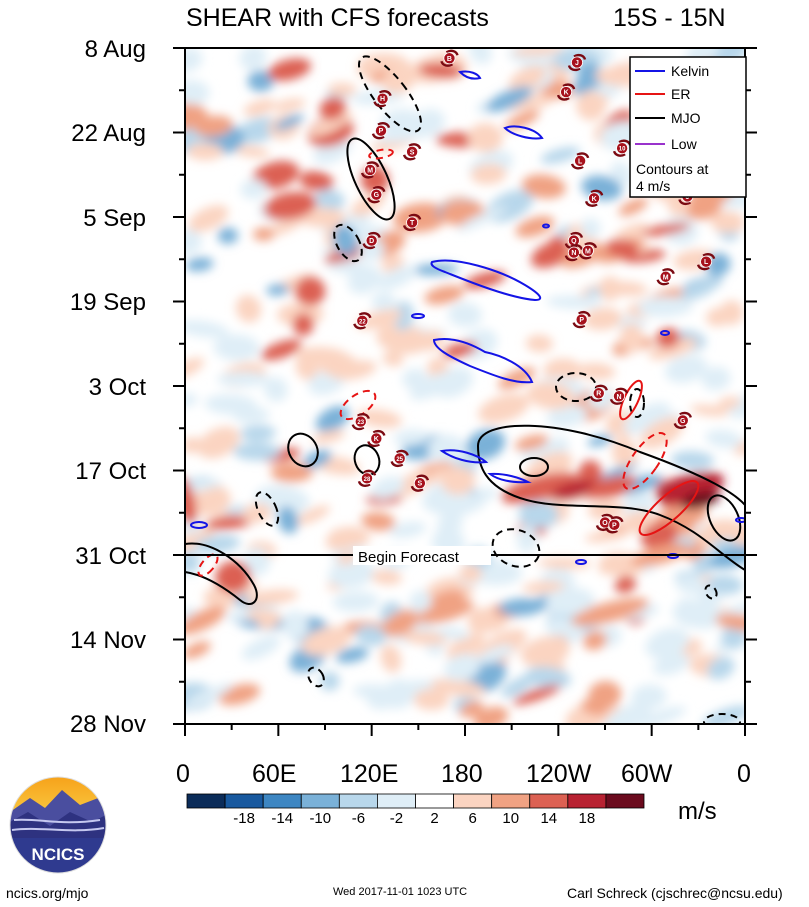 The image size is (809, 907). I want to click on storm-label: D, so click(371, 241).